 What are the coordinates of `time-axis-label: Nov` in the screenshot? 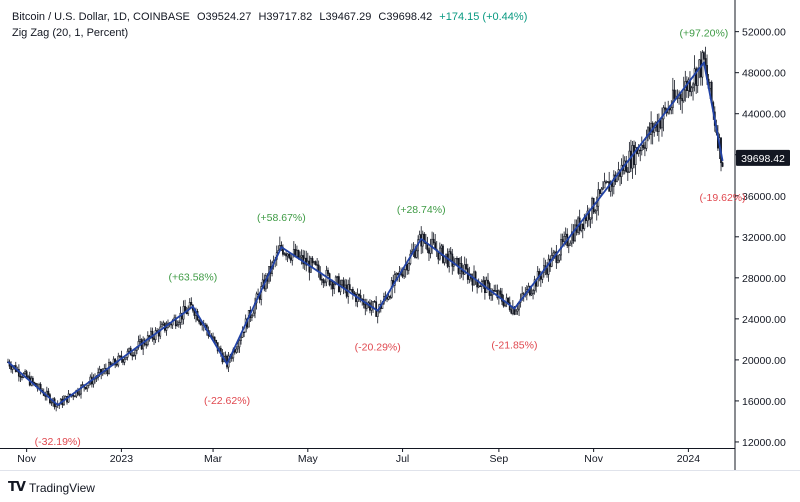 It's located at (26, 459).